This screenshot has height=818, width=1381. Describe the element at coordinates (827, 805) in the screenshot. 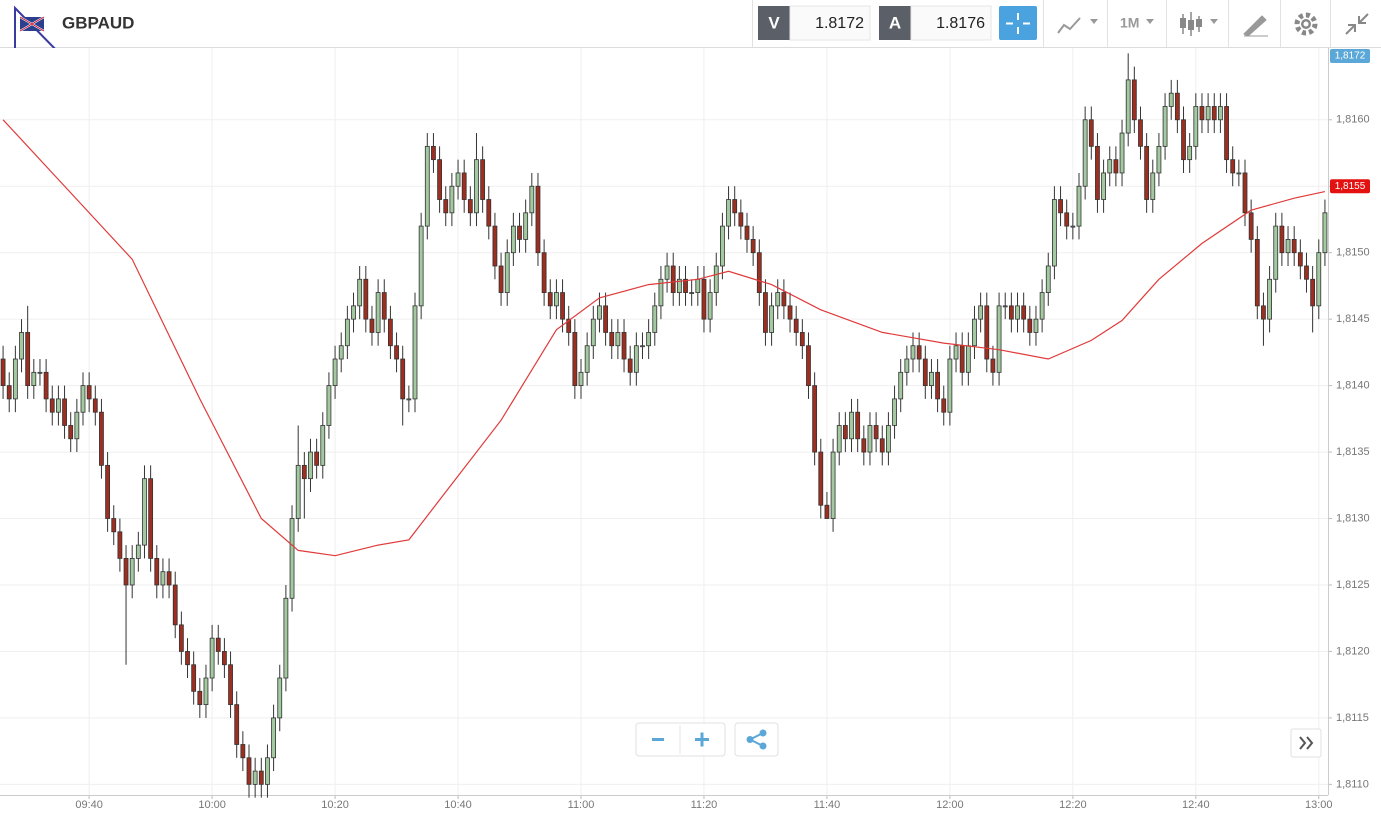

I see `x-tick-label: 11:40` at that location.